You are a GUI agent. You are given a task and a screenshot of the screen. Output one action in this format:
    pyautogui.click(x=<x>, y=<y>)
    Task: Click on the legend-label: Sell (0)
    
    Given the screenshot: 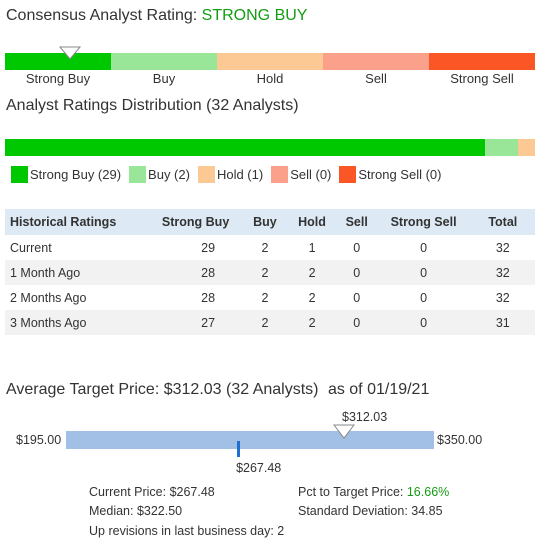 What is the action you would take?
    pyautogui.click(x=311, y=174)
    